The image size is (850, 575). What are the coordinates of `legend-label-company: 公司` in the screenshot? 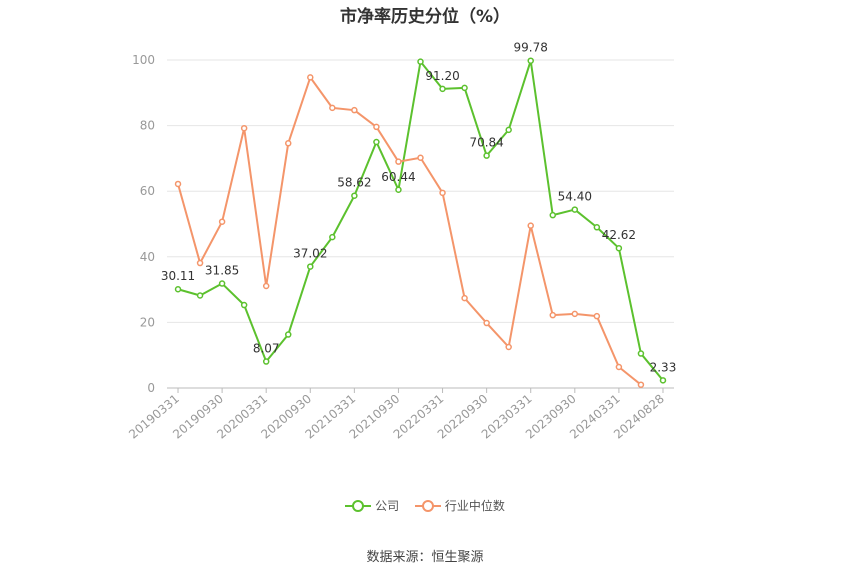 It's located at (387, 506).